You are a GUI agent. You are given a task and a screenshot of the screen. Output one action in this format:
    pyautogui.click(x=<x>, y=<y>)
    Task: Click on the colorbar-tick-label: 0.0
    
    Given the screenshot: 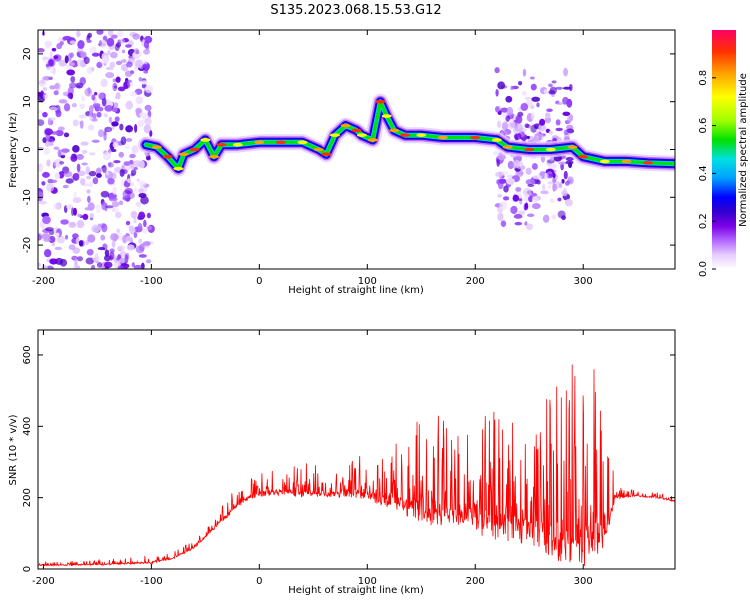 What is the action you would take?
    pyautogui.click(x=703, y=269)
    